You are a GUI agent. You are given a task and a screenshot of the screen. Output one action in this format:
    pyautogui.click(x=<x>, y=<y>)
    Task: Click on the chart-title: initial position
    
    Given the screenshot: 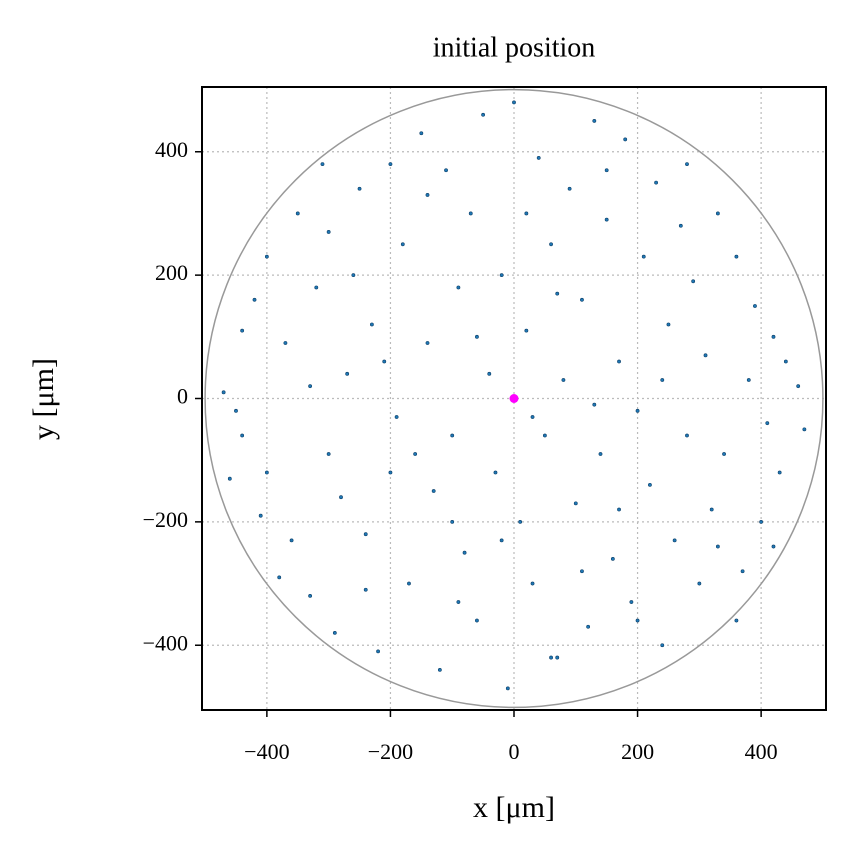 What is the action you would take?
    pyautogui.click(x=514, y=47)
    